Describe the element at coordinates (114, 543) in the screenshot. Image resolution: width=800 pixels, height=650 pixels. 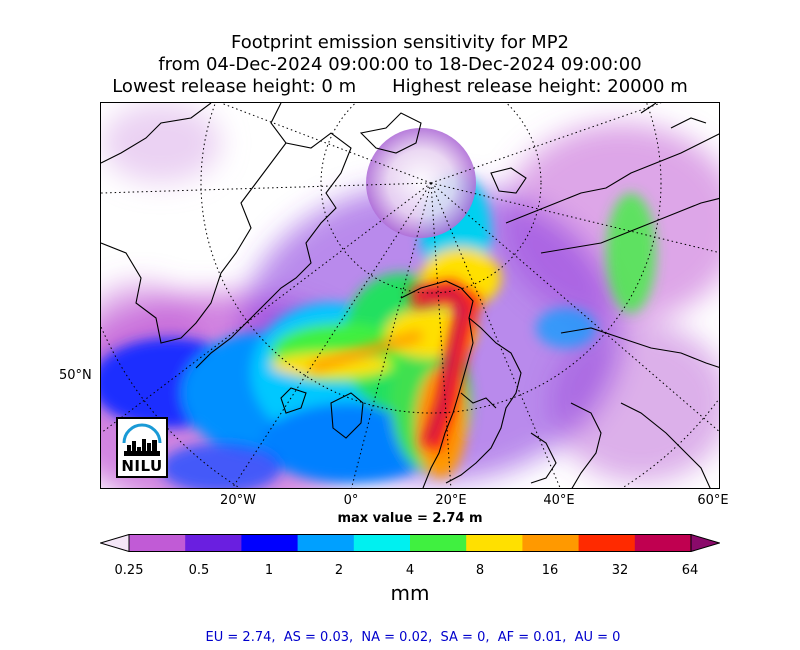
I see `colorbar-extend-low` at that location.